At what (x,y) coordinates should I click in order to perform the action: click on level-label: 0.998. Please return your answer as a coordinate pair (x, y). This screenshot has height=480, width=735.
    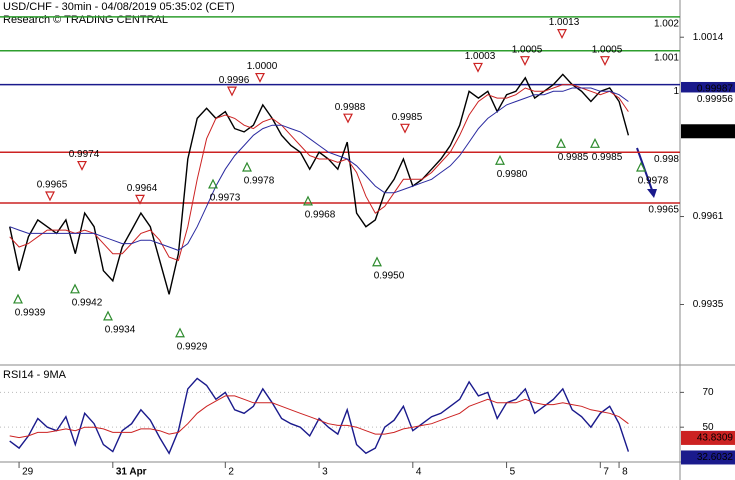
    Looking at the image, I should click on (666, 159).